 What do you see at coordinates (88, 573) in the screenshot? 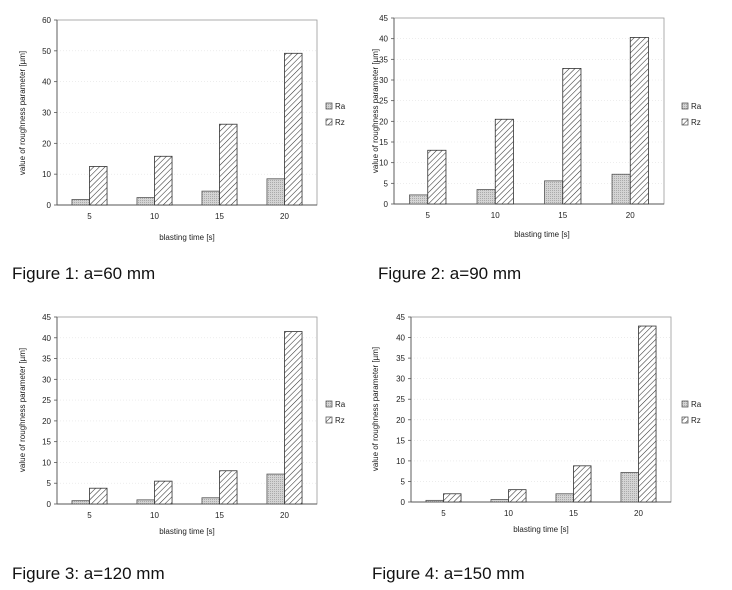
I see `figure-3-caption: Figure 3: a=120 mm` at bounding box center [88, 573].